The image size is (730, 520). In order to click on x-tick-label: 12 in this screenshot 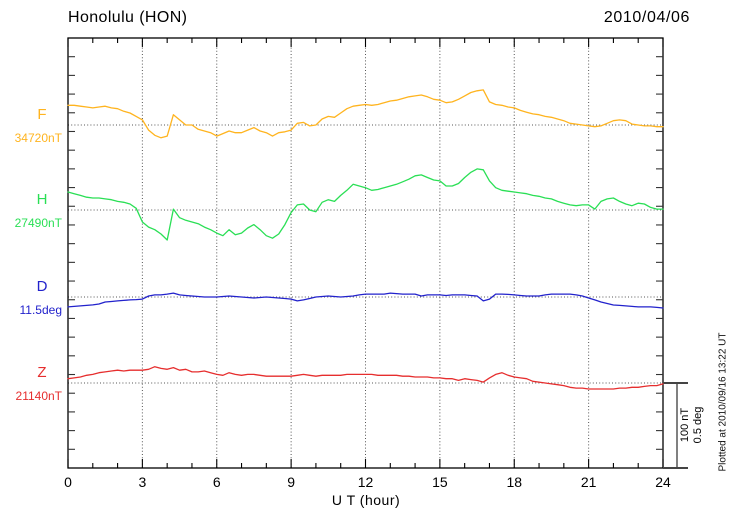, I will do `click(365, 482)`.